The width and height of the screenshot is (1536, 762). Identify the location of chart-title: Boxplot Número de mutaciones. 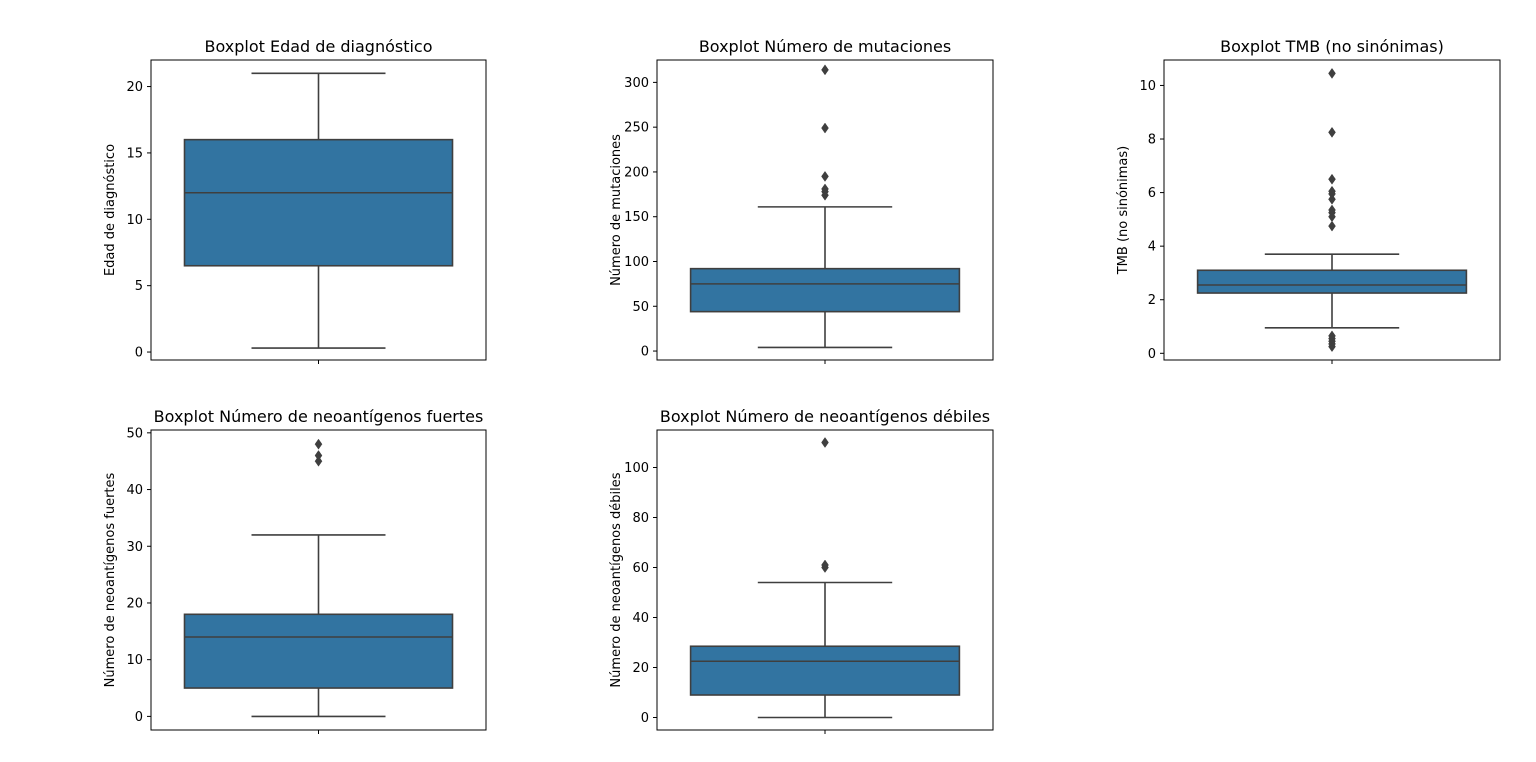
(825, 46).